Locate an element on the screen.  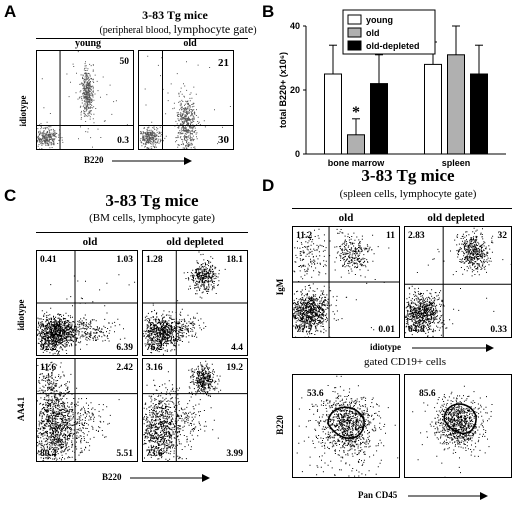
quadrant-upper-left: 3.16 is located at coordinates (154, 368).